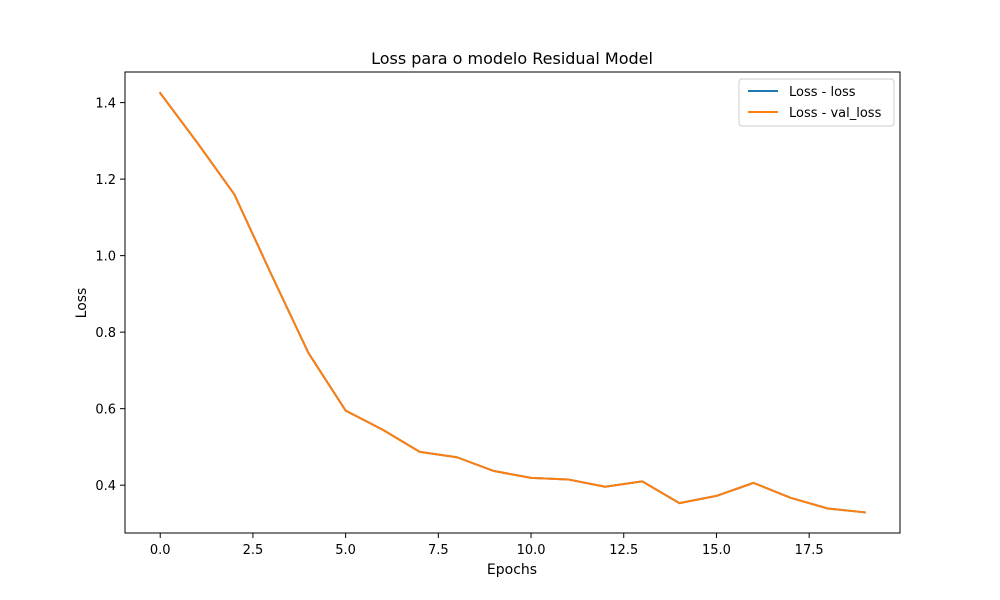 The width and height of the screenshot is (1000, 600). Describe the element at coordinates (253, 550) in the screenshot. I see `x-tick-label: 2.5` at that location.